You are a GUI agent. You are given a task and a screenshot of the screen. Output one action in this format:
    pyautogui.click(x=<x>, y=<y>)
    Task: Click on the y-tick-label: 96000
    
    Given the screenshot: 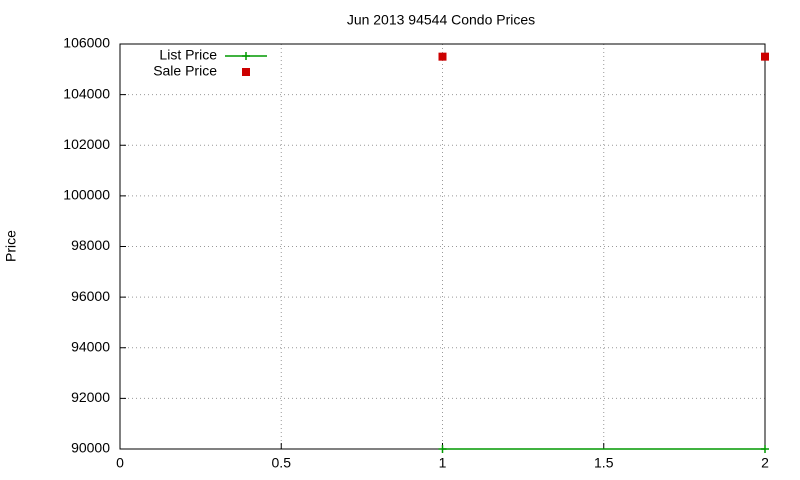 What is the action you would take?
    pyautogui.click(x=90, y=296)
    